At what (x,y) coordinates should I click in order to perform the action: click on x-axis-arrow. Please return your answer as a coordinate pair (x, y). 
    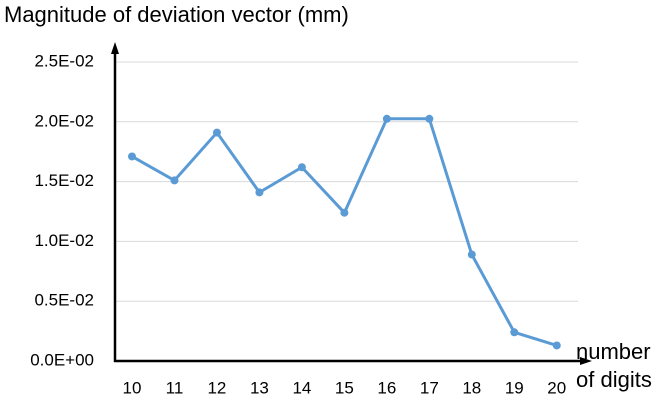
    Looking at the image, I should click on (586, 361).